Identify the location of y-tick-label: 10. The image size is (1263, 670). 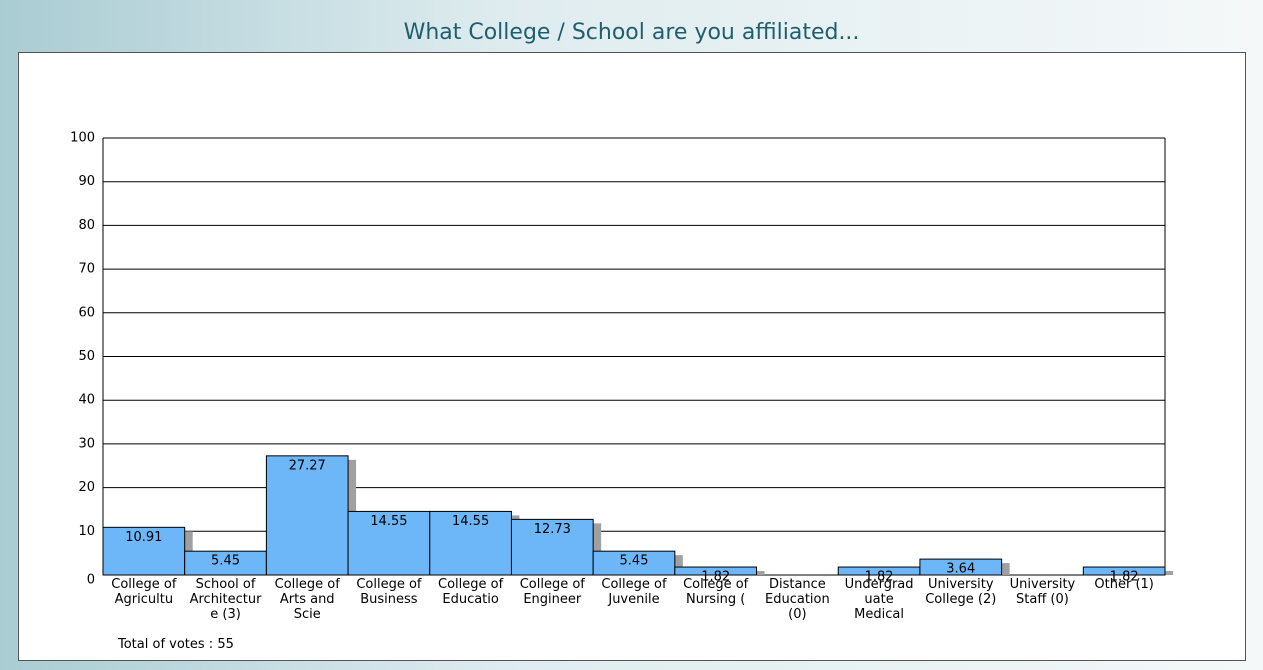
(86, 531).